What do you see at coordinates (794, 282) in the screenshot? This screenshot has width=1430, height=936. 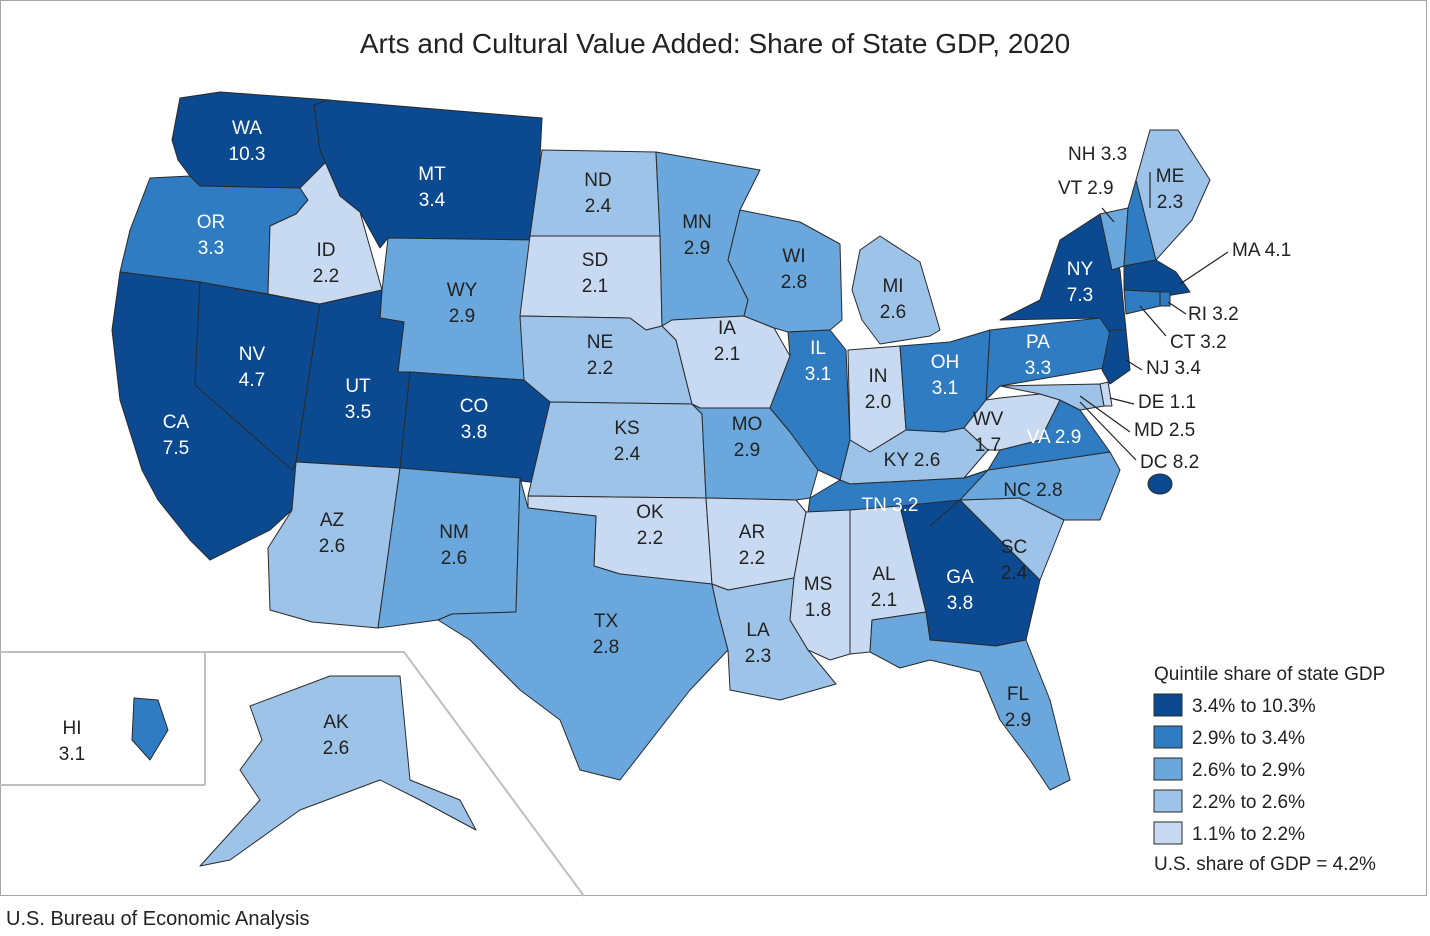 I see `label-wi-value: 2.8` at bounding box center [794, 282].